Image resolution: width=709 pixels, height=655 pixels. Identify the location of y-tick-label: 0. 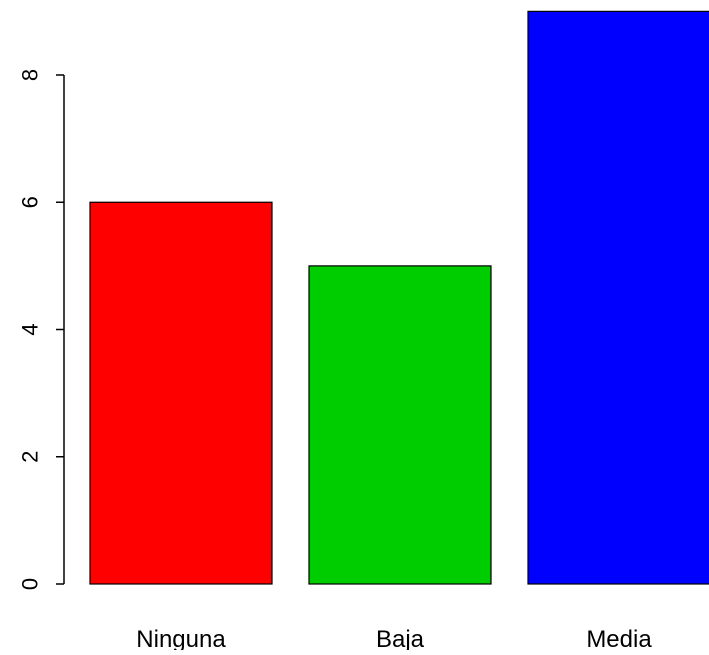
(30, 584).